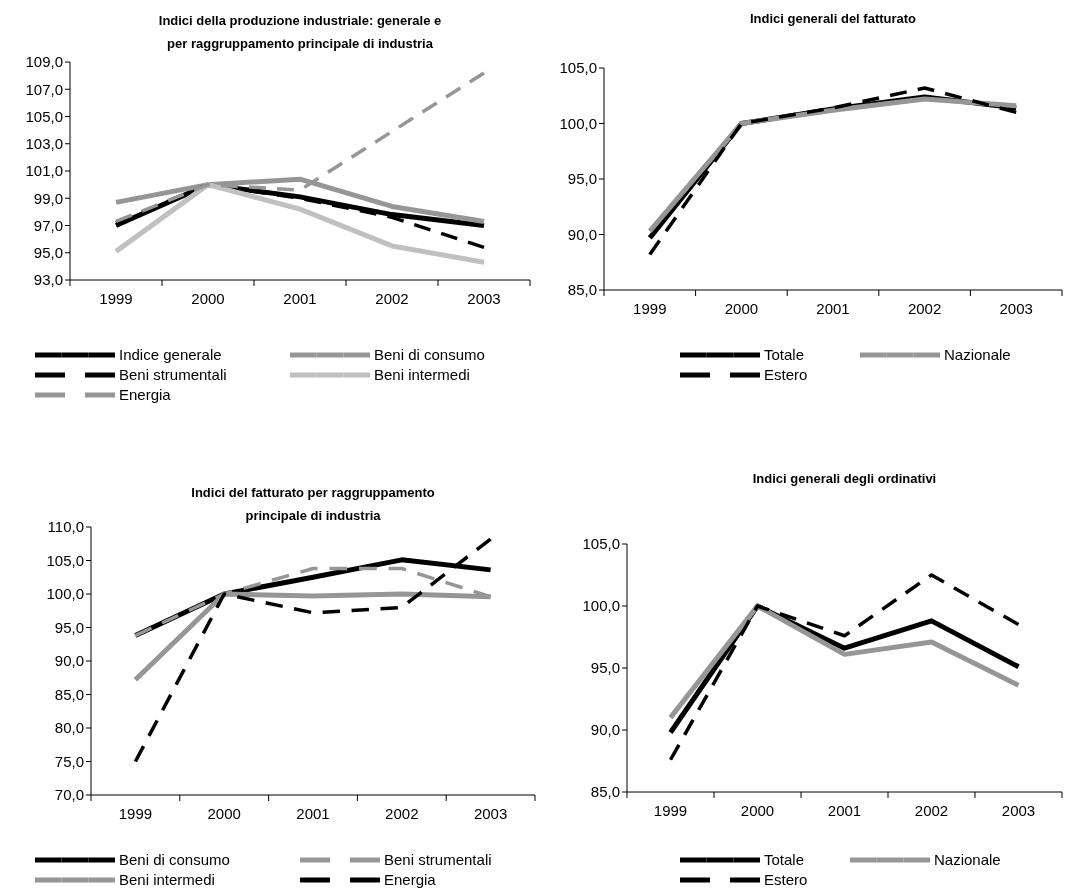 This screenshot has width=1072, height=894. I want to click on legend-label: Indice generale, so click(170, 355).